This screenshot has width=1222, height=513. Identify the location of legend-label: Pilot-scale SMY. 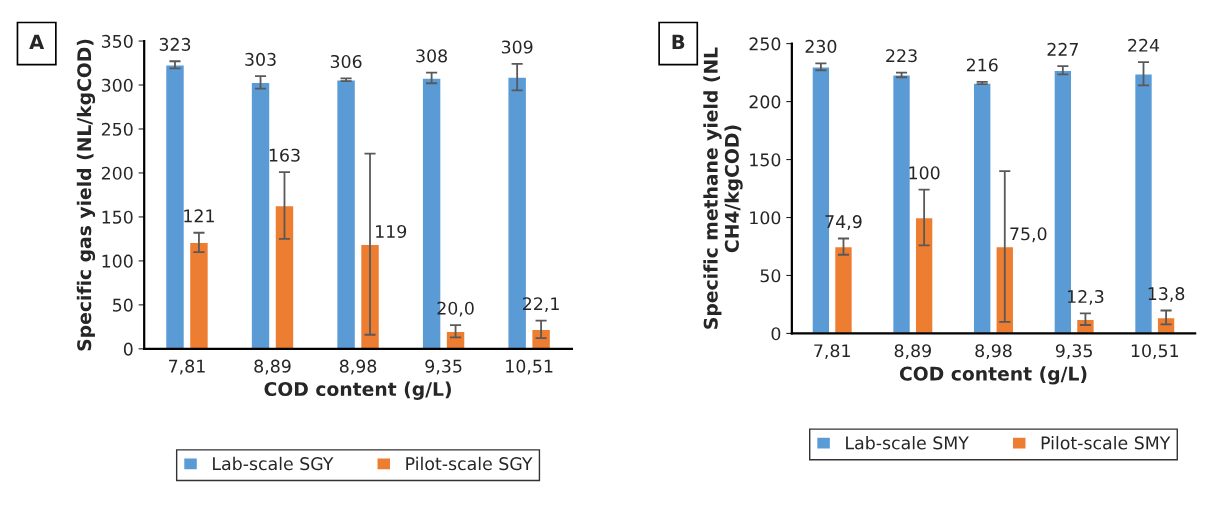
(1106, 443).